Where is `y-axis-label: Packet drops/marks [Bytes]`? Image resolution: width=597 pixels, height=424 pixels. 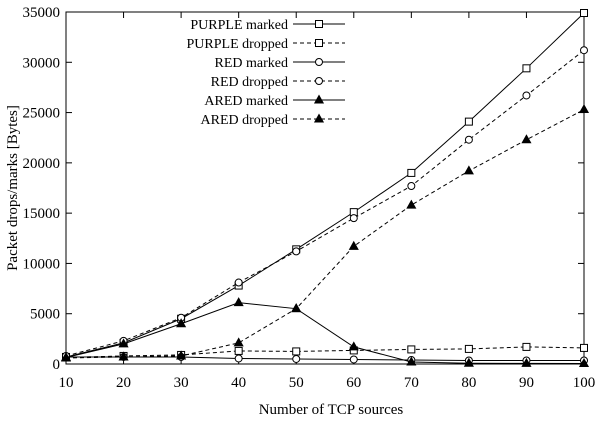
y-axis-label: Packet drops/marks [Bytes] is located at coordinates (13, 188).